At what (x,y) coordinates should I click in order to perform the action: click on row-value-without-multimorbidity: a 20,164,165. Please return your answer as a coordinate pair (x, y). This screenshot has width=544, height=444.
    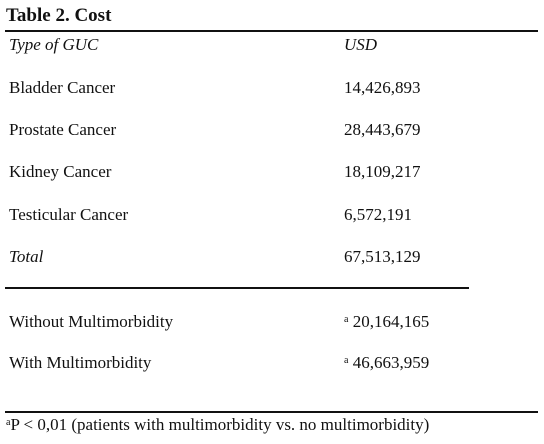
    Looking at the image, I should click on (386, 322).